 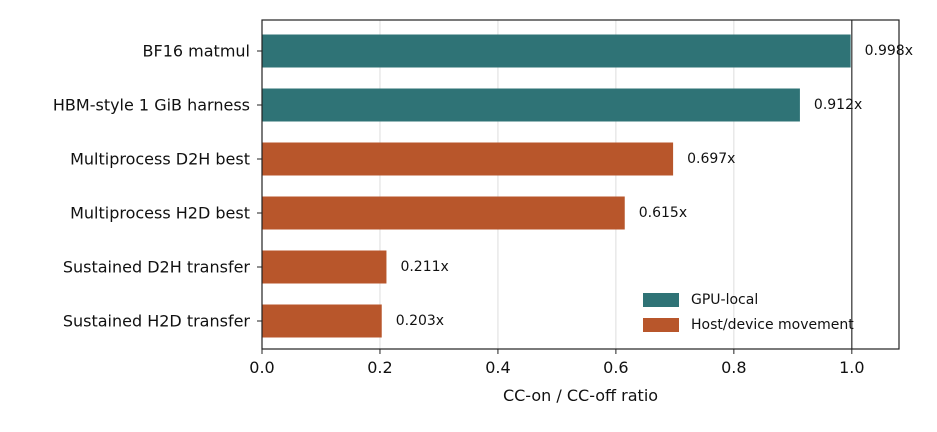 What do you see at coordinates (661, 300) in the screenshot?
I see `legend-swatch-gpu-local` at bounding box center [661, 300].